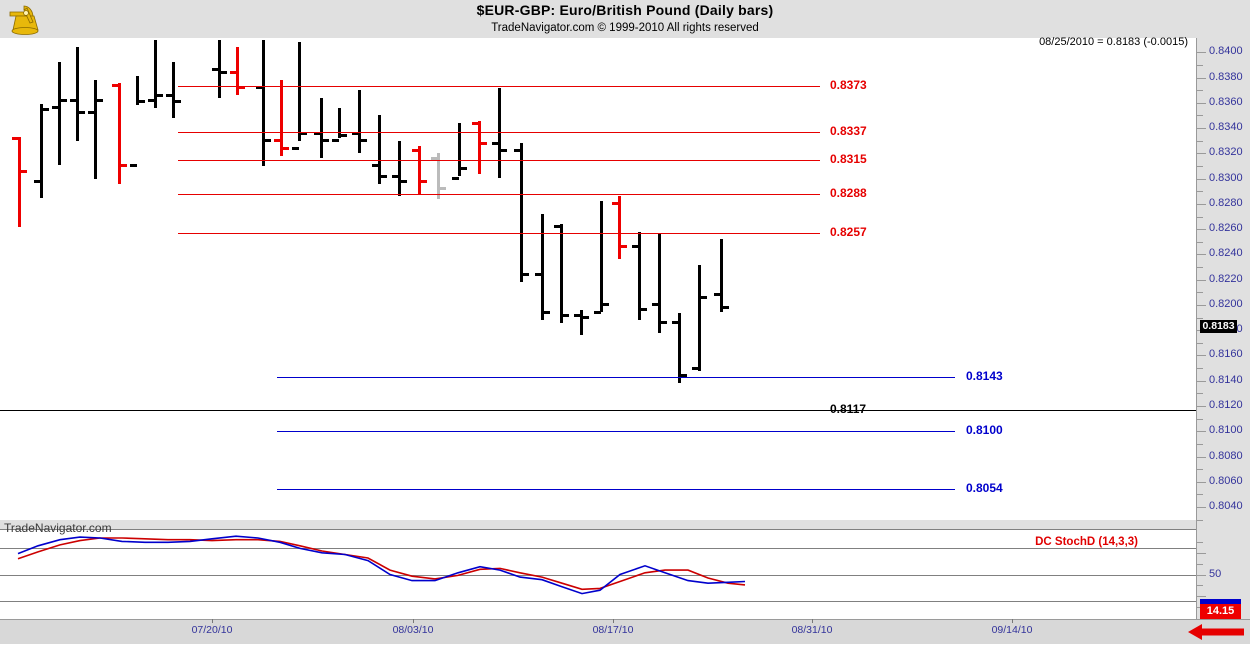 The image size is (1250, 647). I want to click on indicator-axis-label: 50, so click(1215, 573).